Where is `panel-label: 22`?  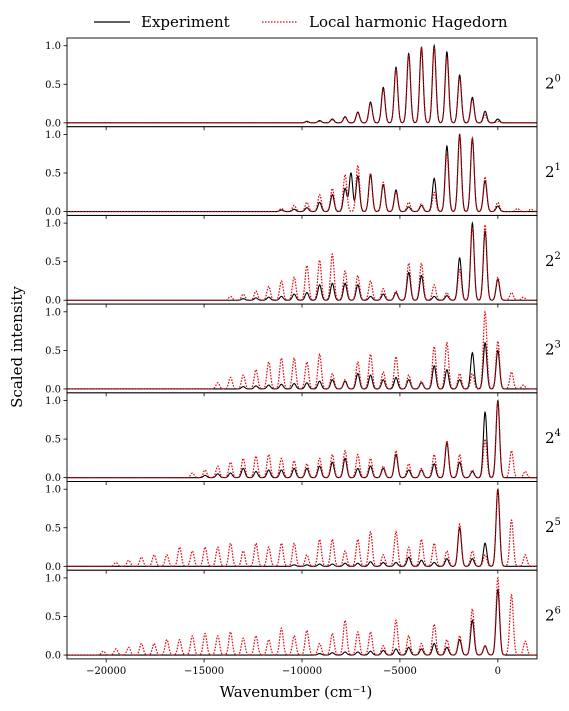
panel-label: 22 is located at coordinates (553, 260).